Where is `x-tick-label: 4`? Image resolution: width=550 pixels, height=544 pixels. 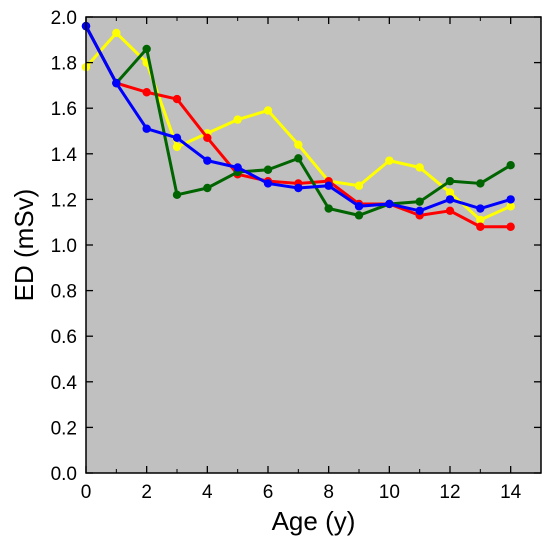 x-tick-label: 4 is located at coordinates (207, 492).